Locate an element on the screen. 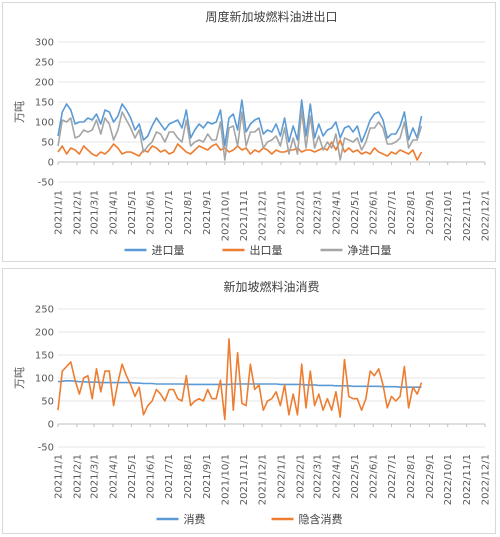  legend-entry: 净进口量 is located at coordinates (370, 250).